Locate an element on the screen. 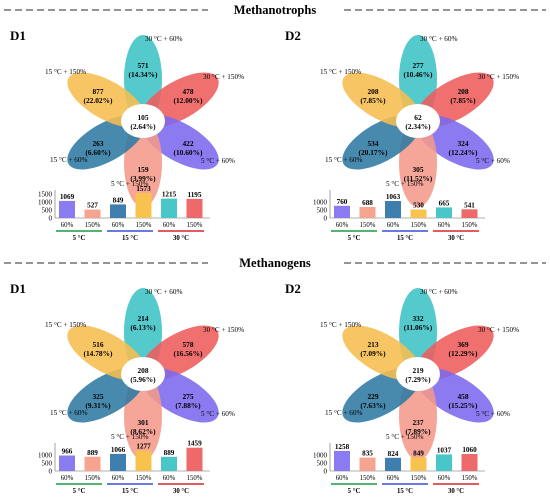  petal-count: 275 is located at coordinates (187, 396).